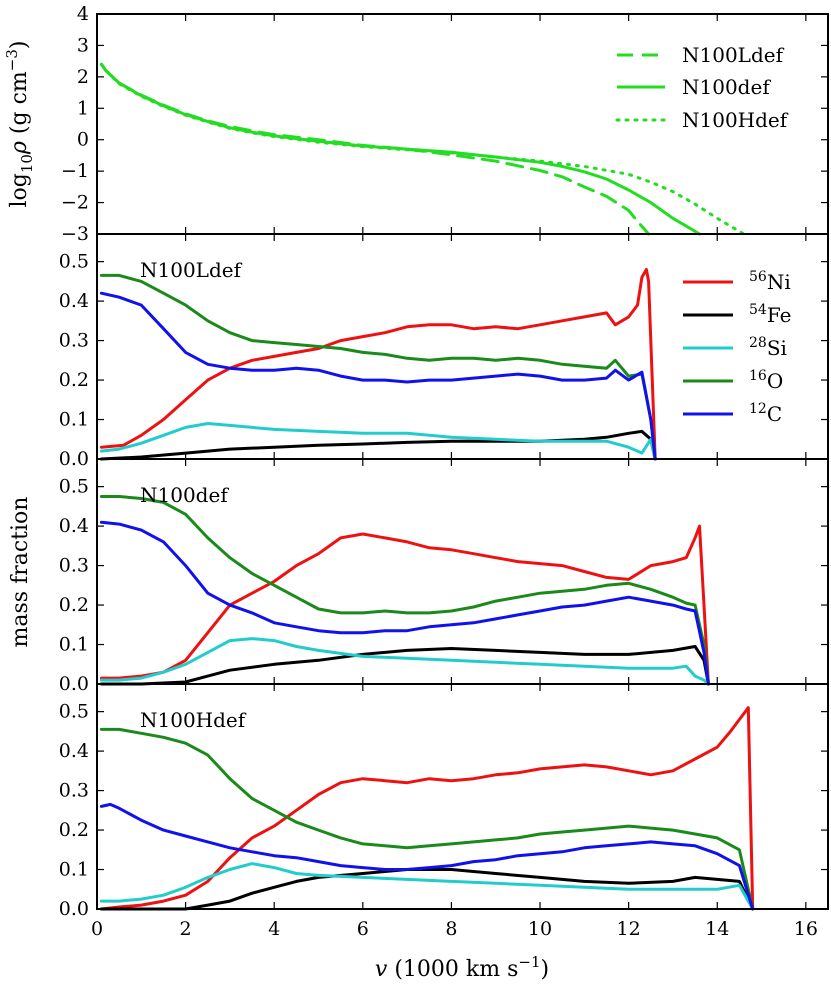 The image size is (831, 989). Describe the element at coordinates (540, 929) in the screenshot. I see `x-tick-label: 10` at that location.